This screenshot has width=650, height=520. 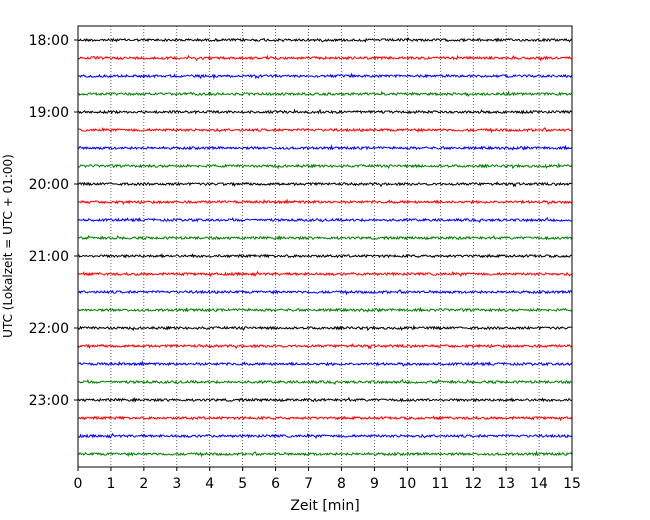 I want to click on x-tick-label-0: 0, so click(x=78, y=484).